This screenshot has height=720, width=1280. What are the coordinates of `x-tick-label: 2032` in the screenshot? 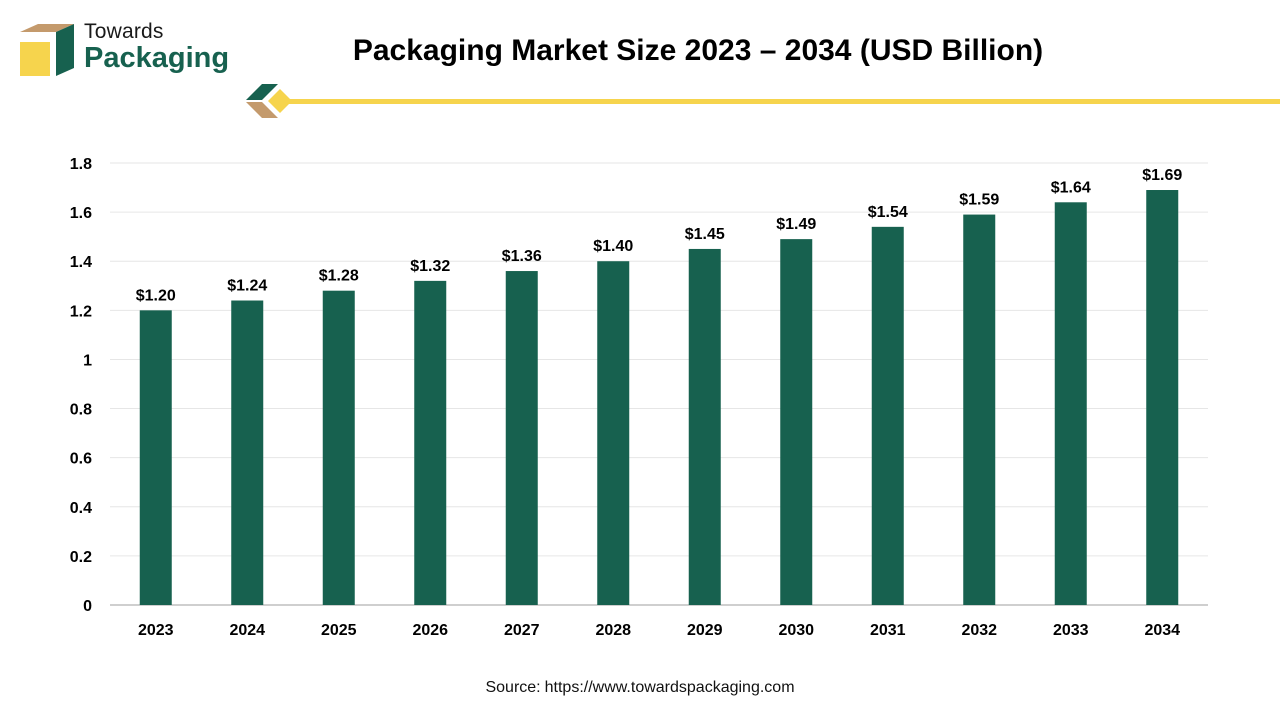 It's located at (979, 630).